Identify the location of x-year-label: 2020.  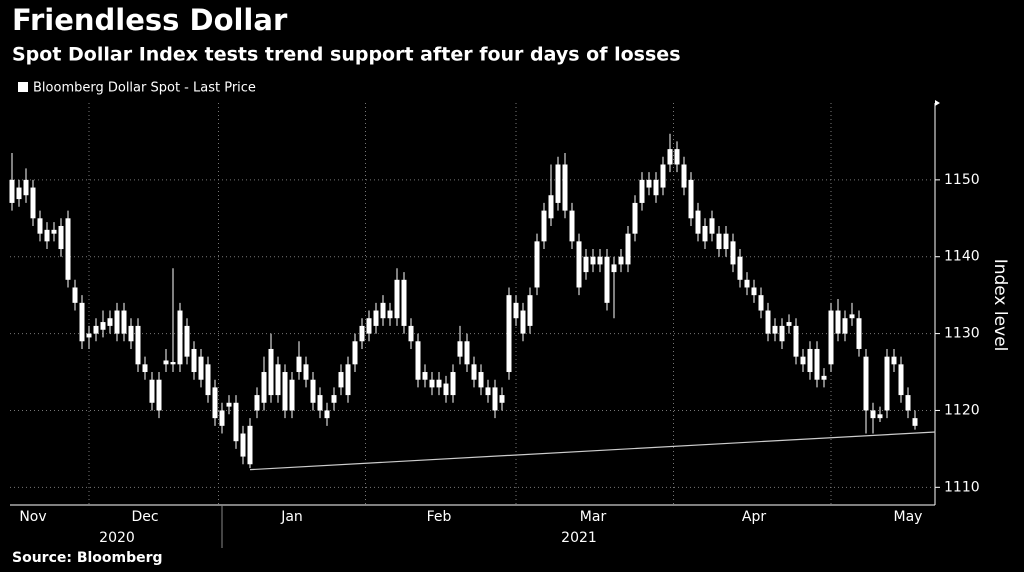
(117, 538).